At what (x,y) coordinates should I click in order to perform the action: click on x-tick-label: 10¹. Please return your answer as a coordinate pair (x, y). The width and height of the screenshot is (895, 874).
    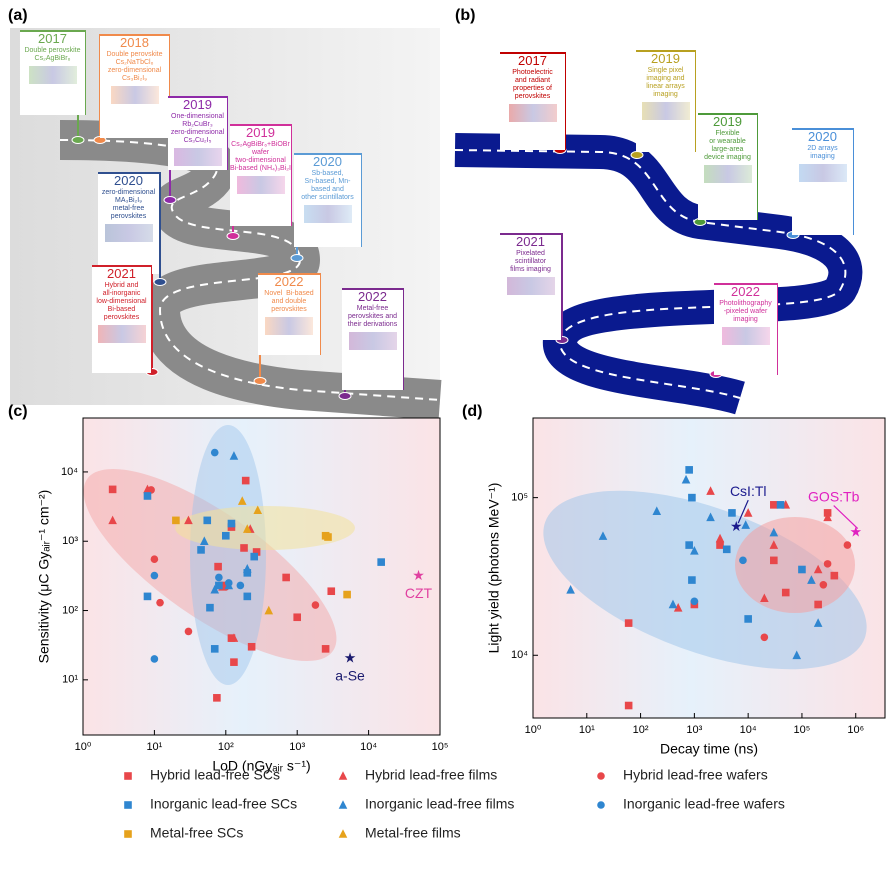
    Looking at the image, I should click on (587, 730).